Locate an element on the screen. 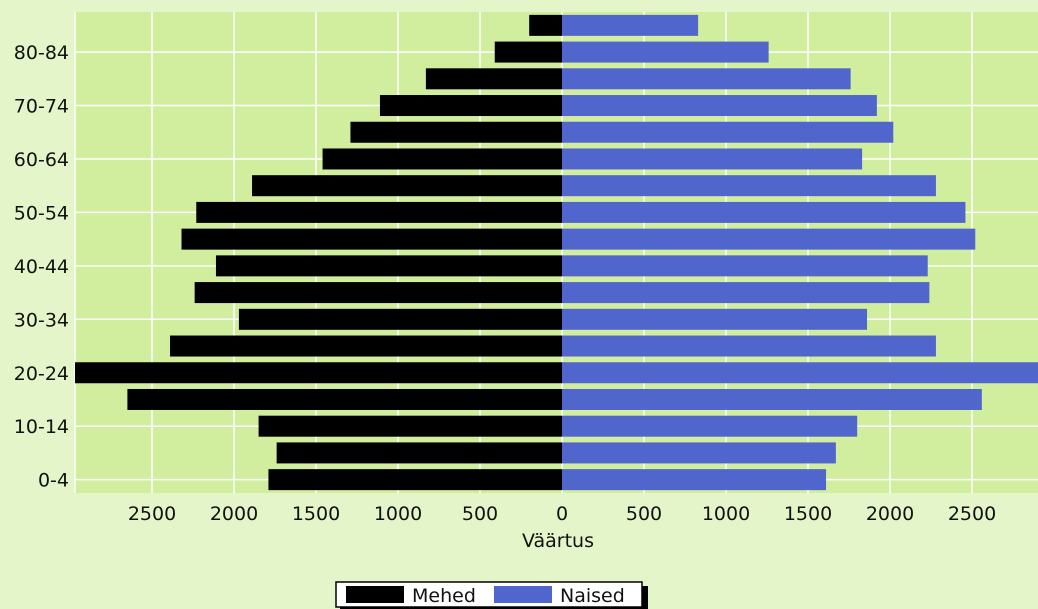  legend-swatch-mehed is located at coordinates (375, 594).